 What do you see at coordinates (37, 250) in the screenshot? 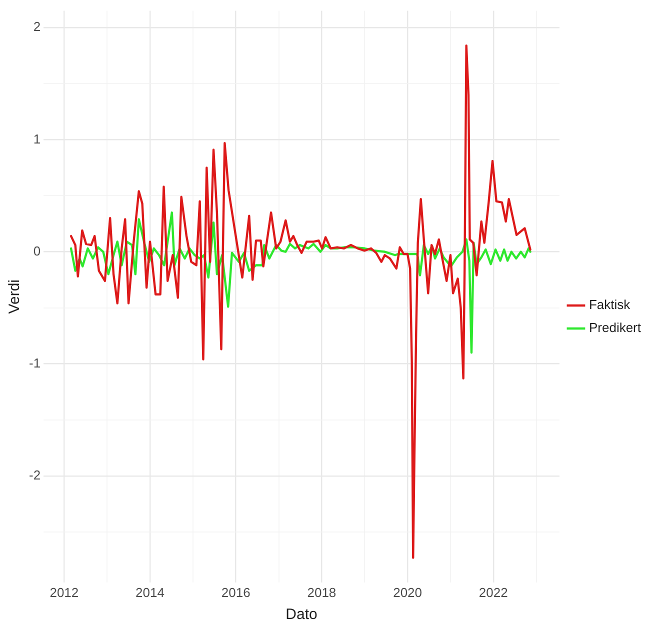
I see `y-tick-label: 0` at bounding box center [37, 250].